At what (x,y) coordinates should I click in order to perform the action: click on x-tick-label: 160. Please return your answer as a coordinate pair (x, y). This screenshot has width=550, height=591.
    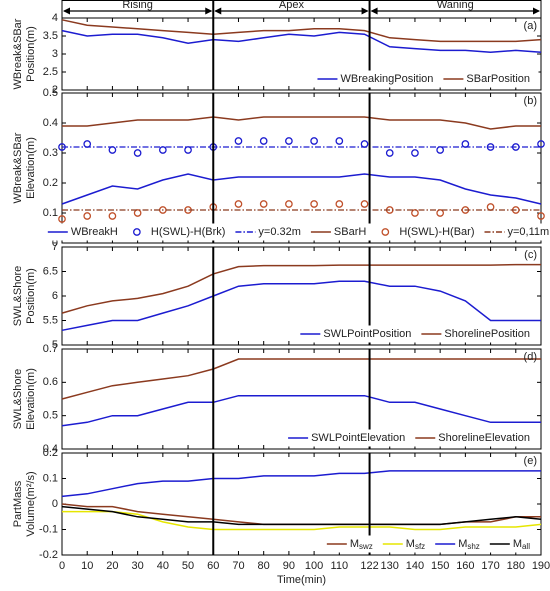
    Looking at the image, I should click on (465, 566).